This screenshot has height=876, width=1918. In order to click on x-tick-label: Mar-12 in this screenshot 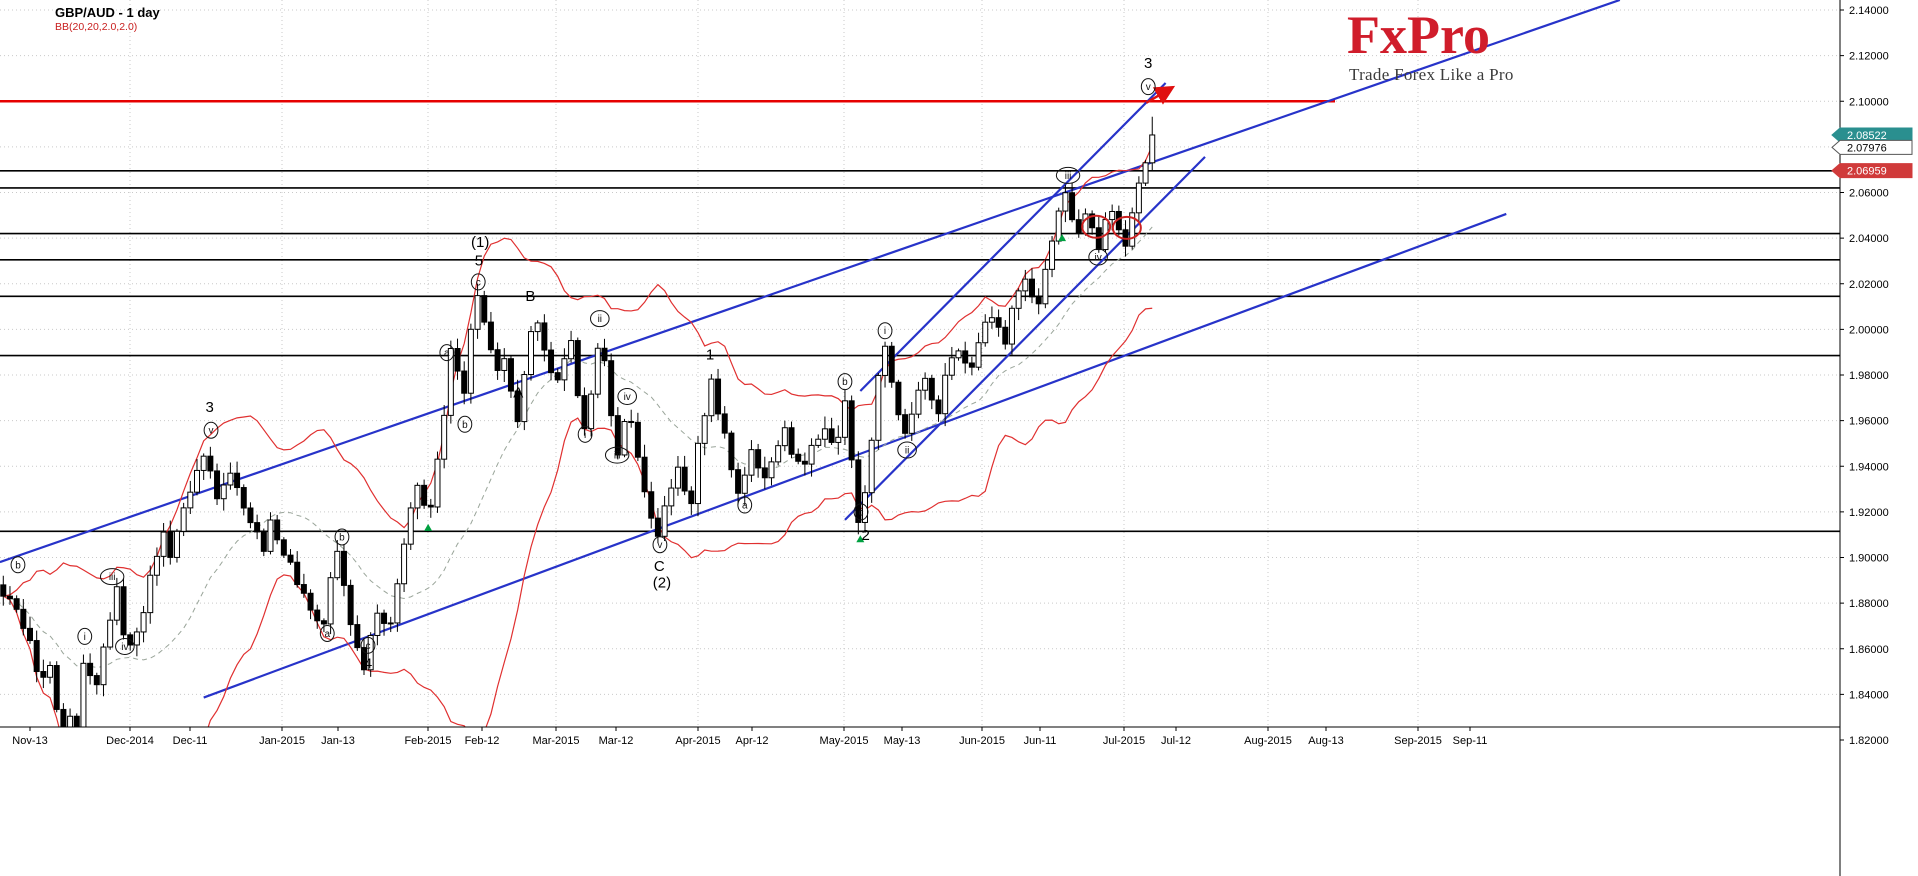, I will do `click(616, 741)`.